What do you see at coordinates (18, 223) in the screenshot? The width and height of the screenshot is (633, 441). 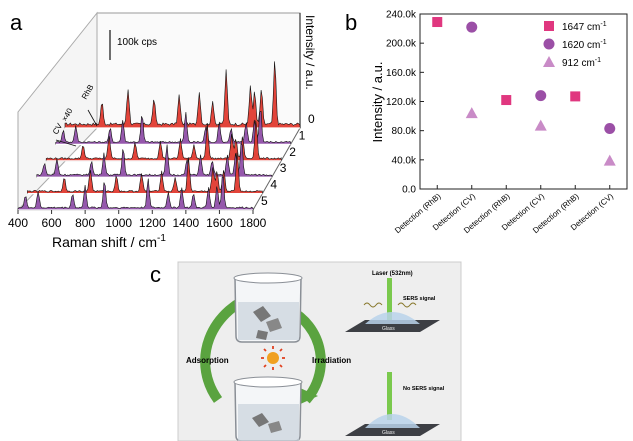 I see `x-tick-label: 400` at bounding box center [18, 223].